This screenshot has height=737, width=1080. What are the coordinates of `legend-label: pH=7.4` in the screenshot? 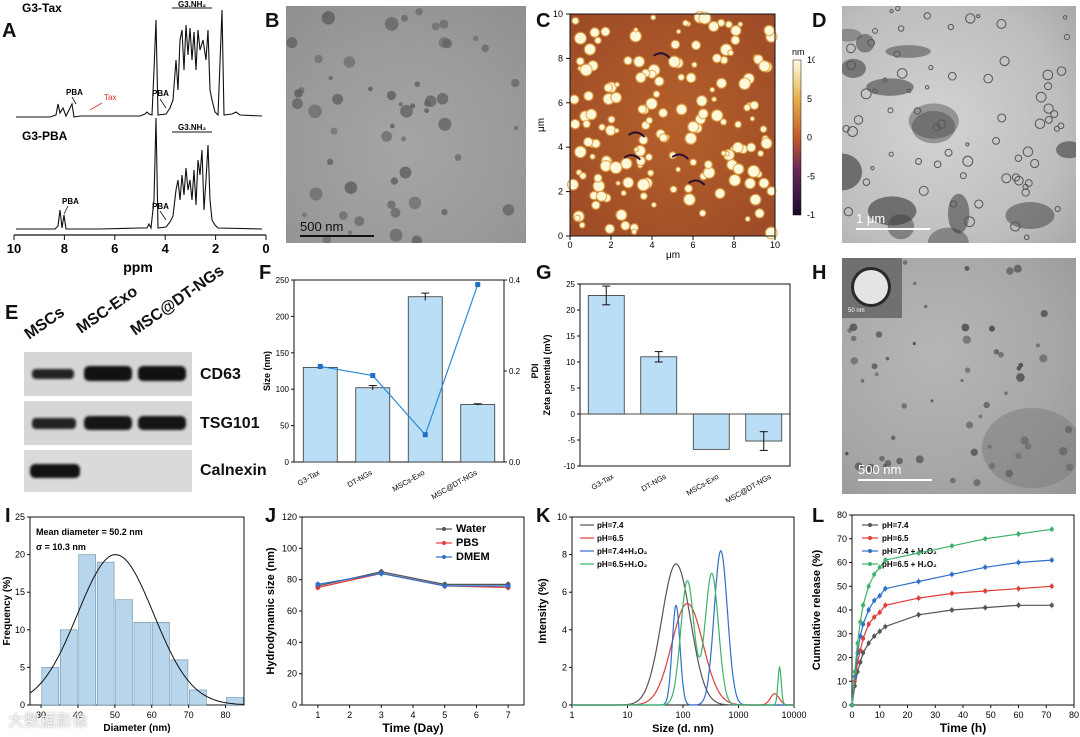 It's located at (610, 525).